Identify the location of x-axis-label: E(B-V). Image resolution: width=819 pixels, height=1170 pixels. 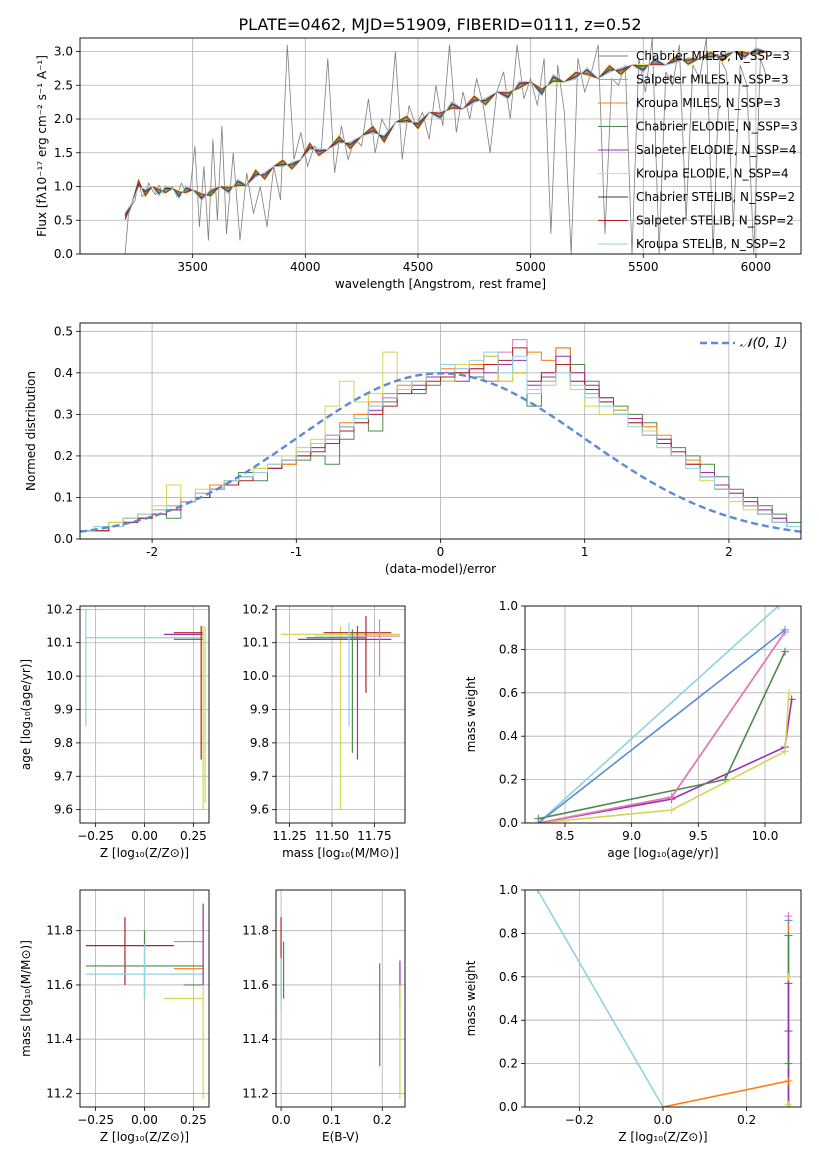
(340, 1137).